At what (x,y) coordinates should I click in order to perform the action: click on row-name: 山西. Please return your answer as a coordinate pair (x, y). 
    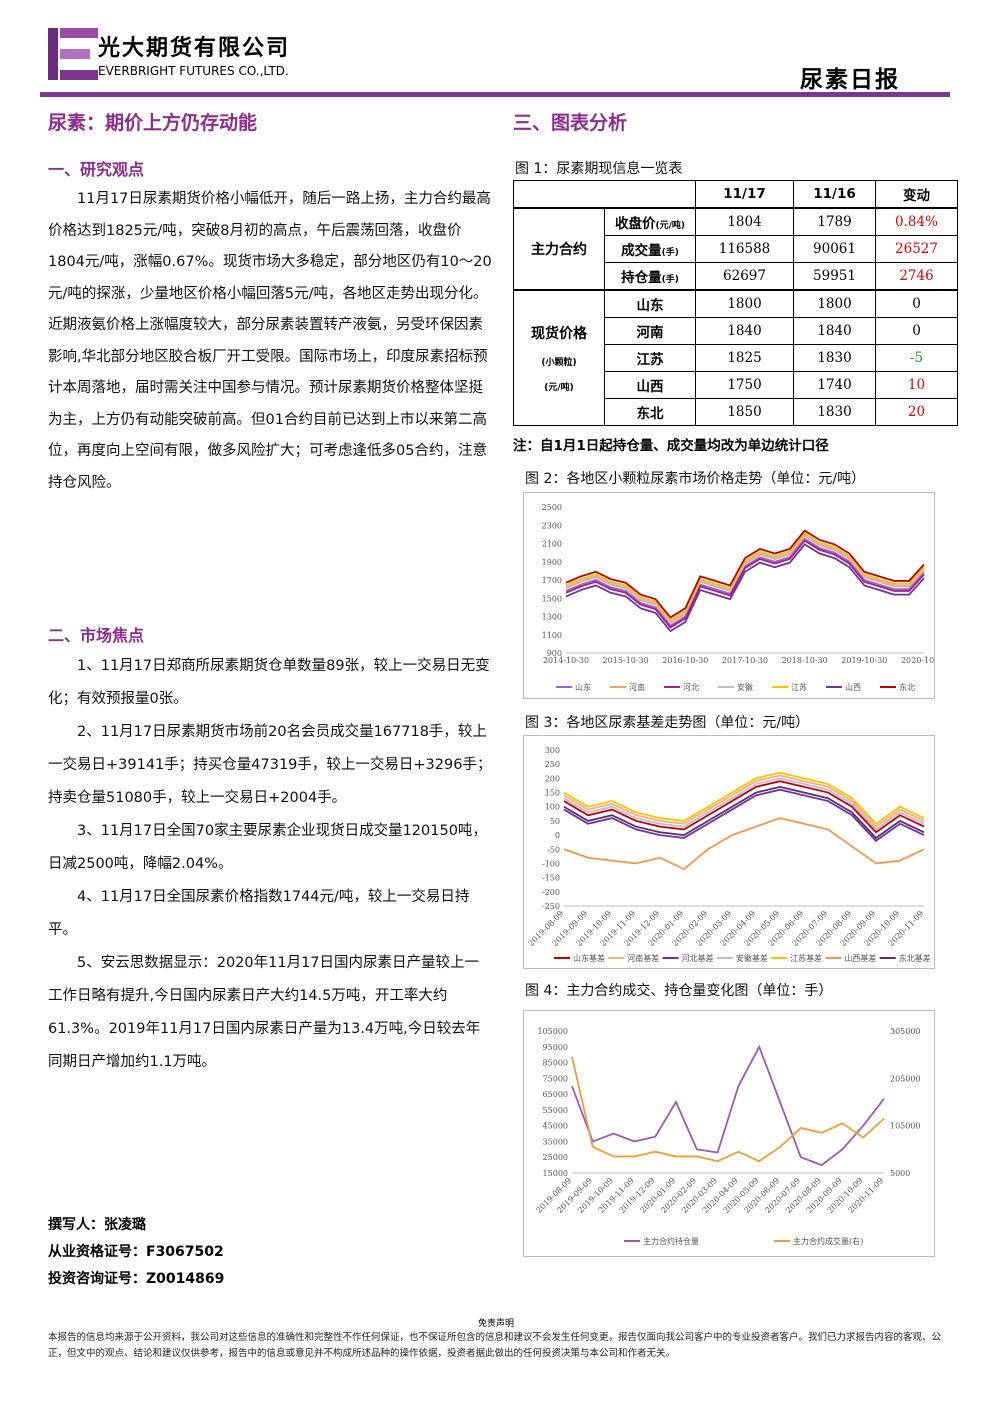
    Looking at the image, I should click on (650, 387).